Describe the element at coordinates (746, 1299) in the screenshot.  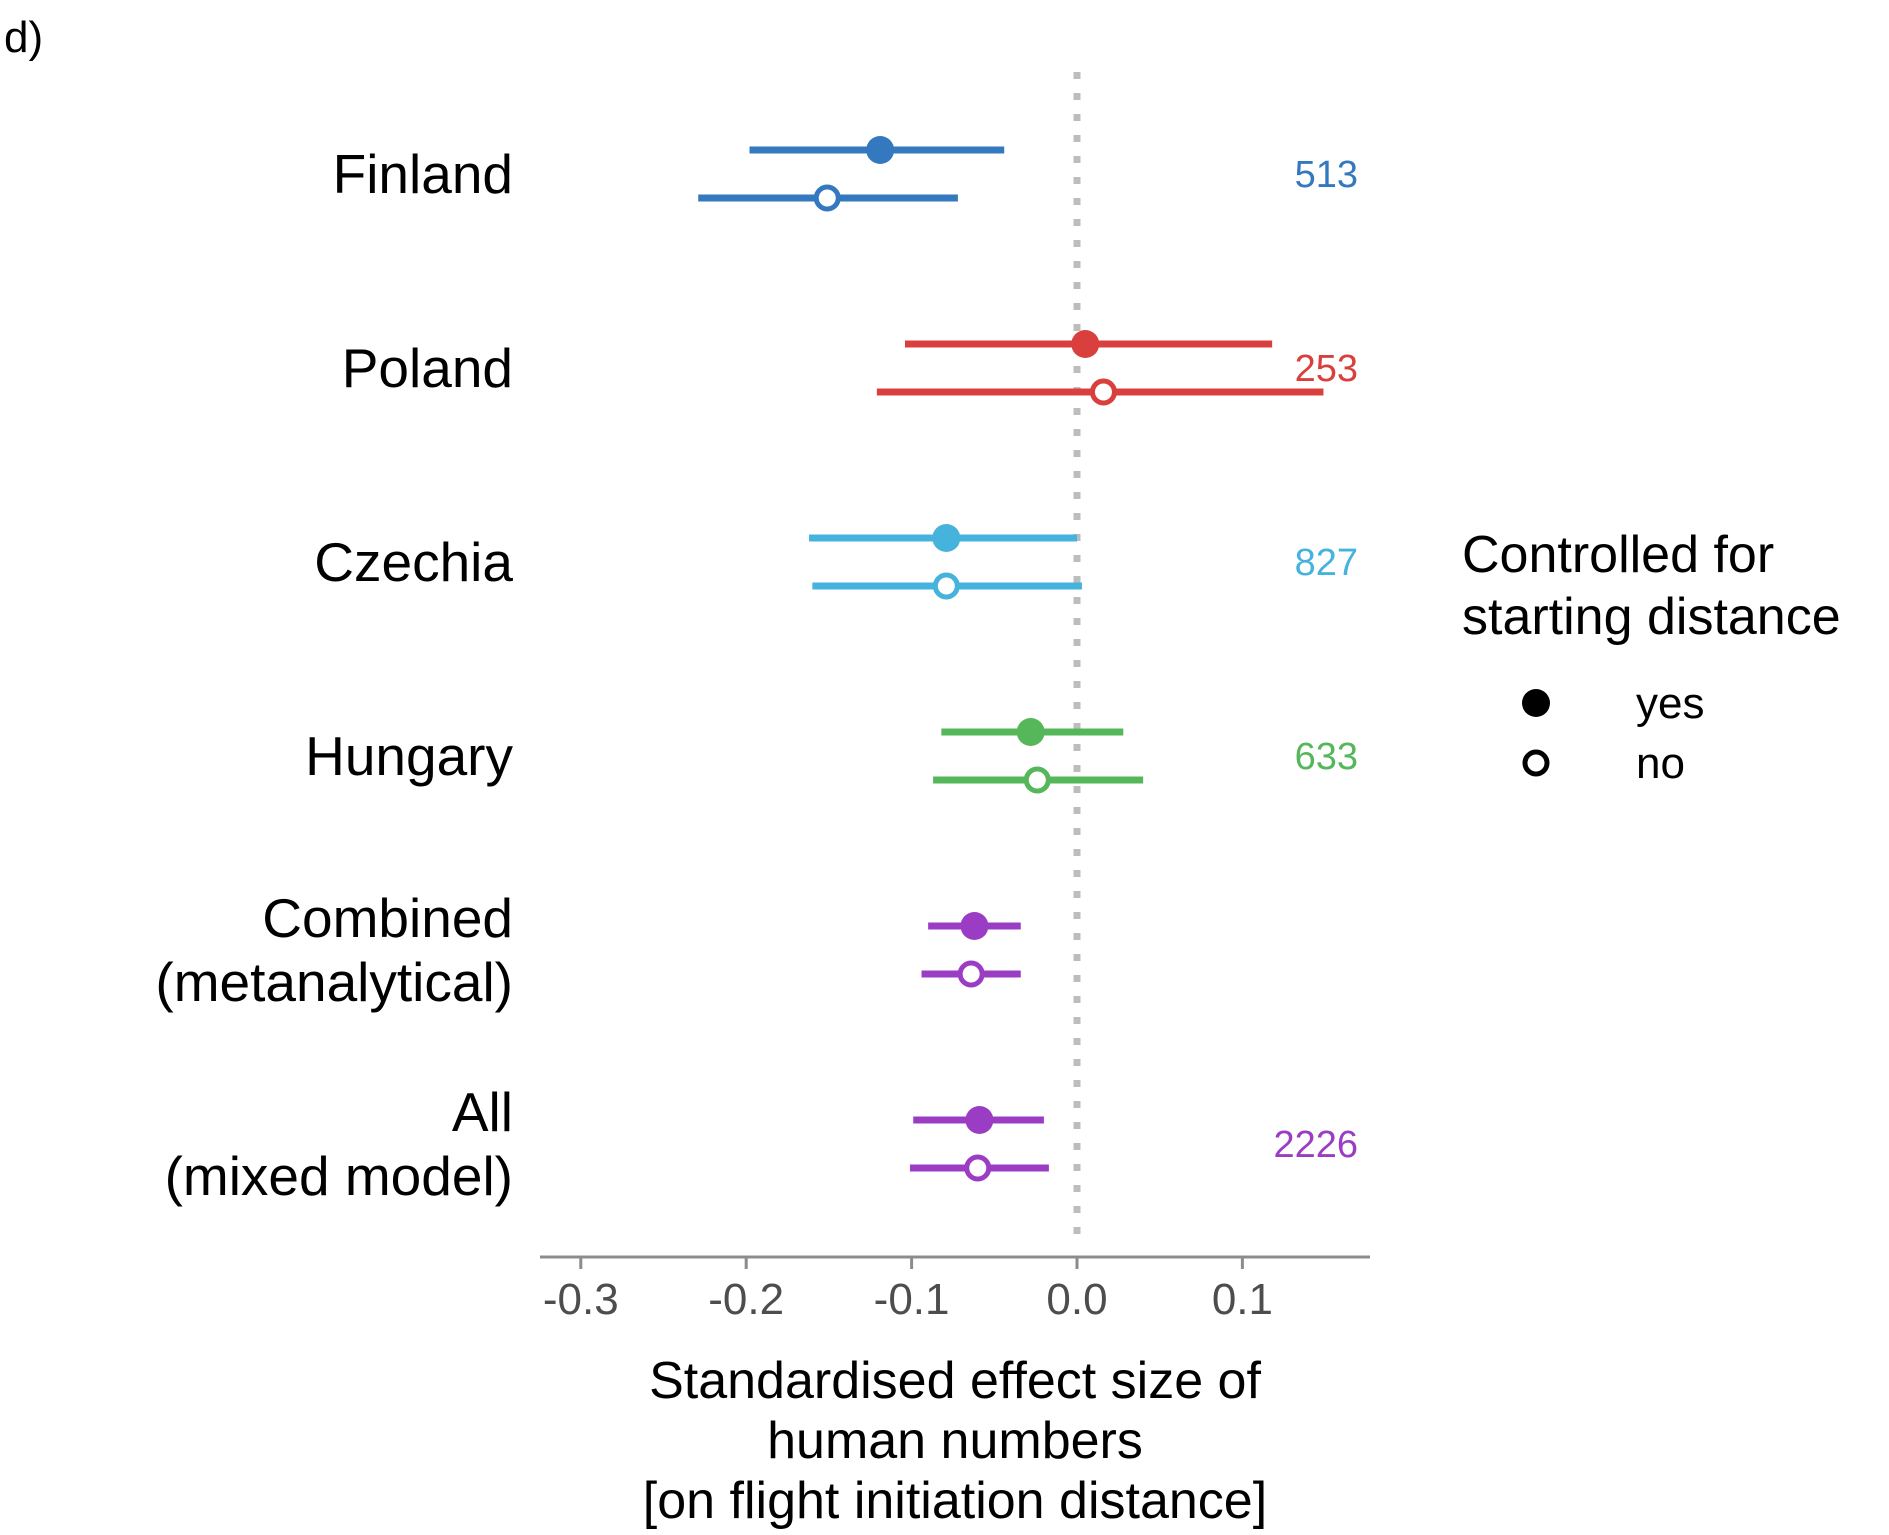
I see `x-tick-label: -0.2` at that location.